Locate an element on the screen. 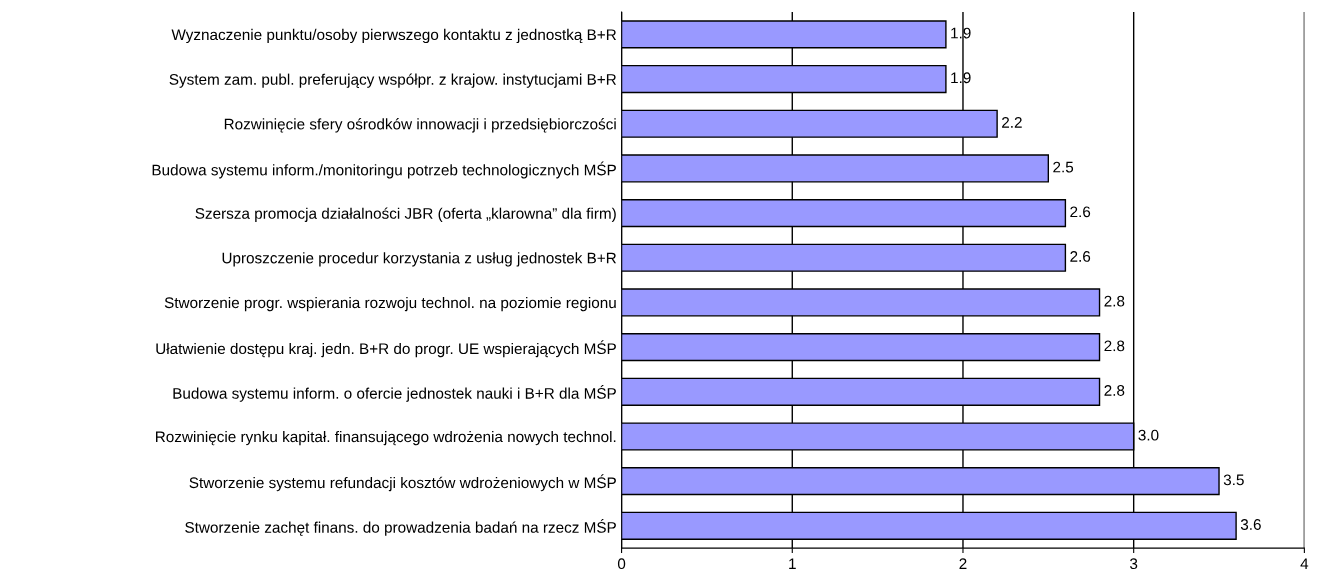 The height and width of the screenshot is (574, 1331). x-tick-label: 1 is located at coordinates (792, 563).